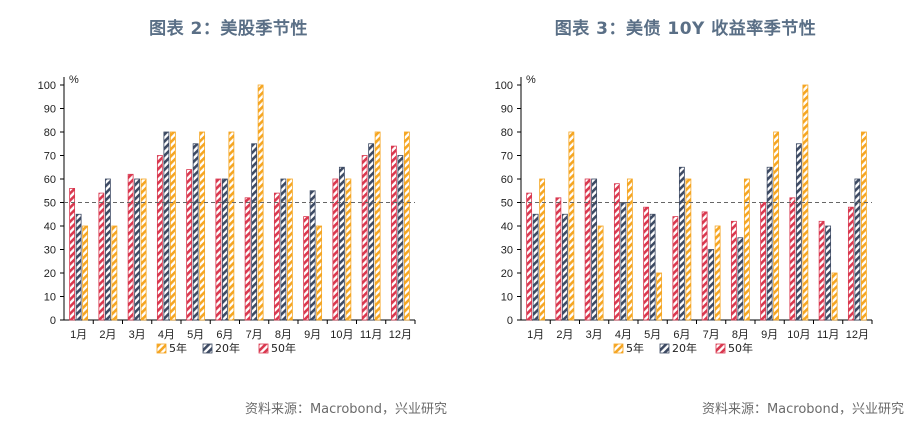 The image size is (914, 422). I want to click on x-tick-label: 5月, so click(195, 335).